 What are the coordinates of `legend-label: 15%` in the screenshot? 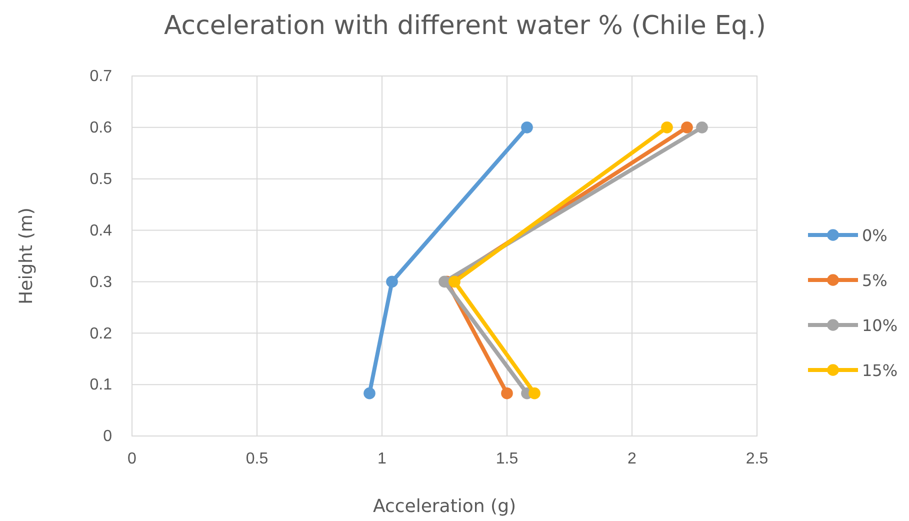 It's located at (880, 370).